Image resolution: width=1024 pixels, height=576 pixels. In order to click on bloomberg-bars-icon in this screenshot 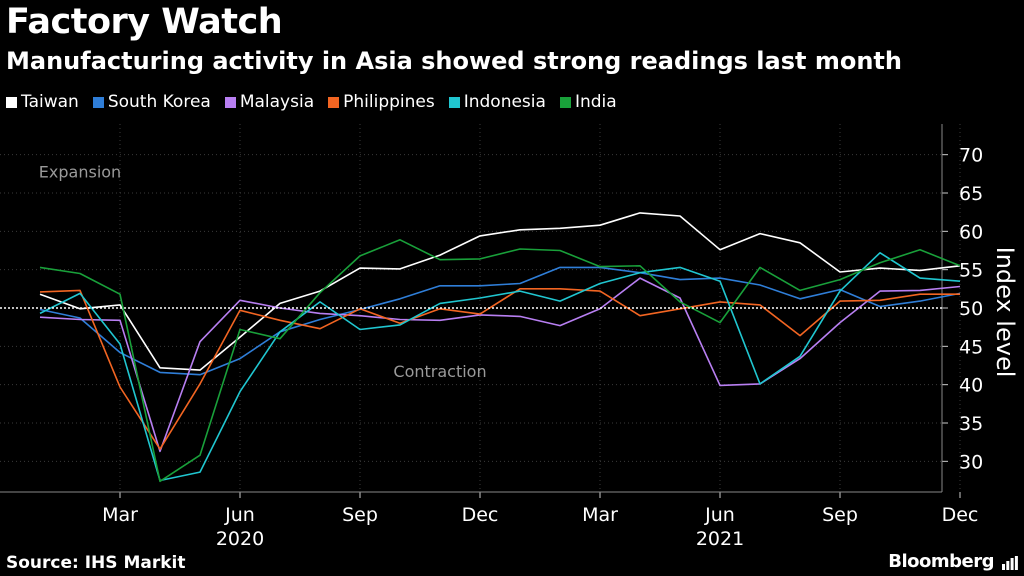, I will do `click(1010, 563)`.